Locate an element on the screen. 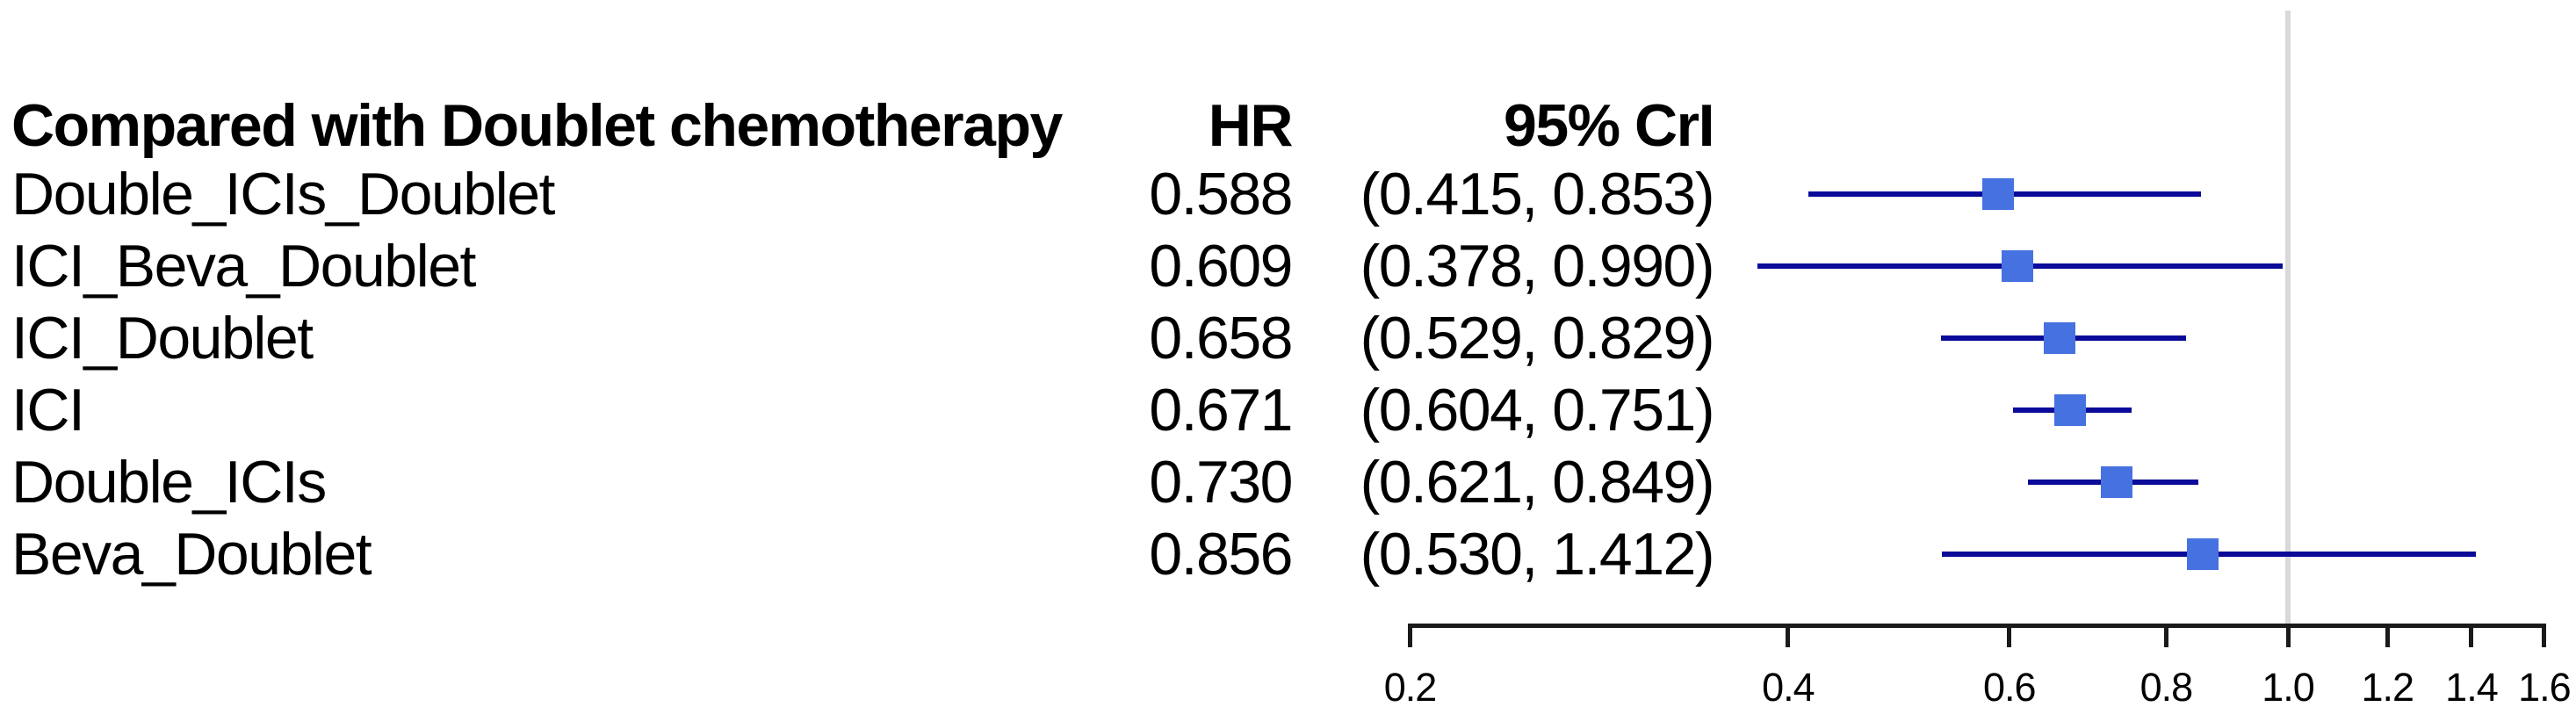 This screenshot has height=714, width=2576. hr-value: 0.609 is located at coordinates (1221, 266).